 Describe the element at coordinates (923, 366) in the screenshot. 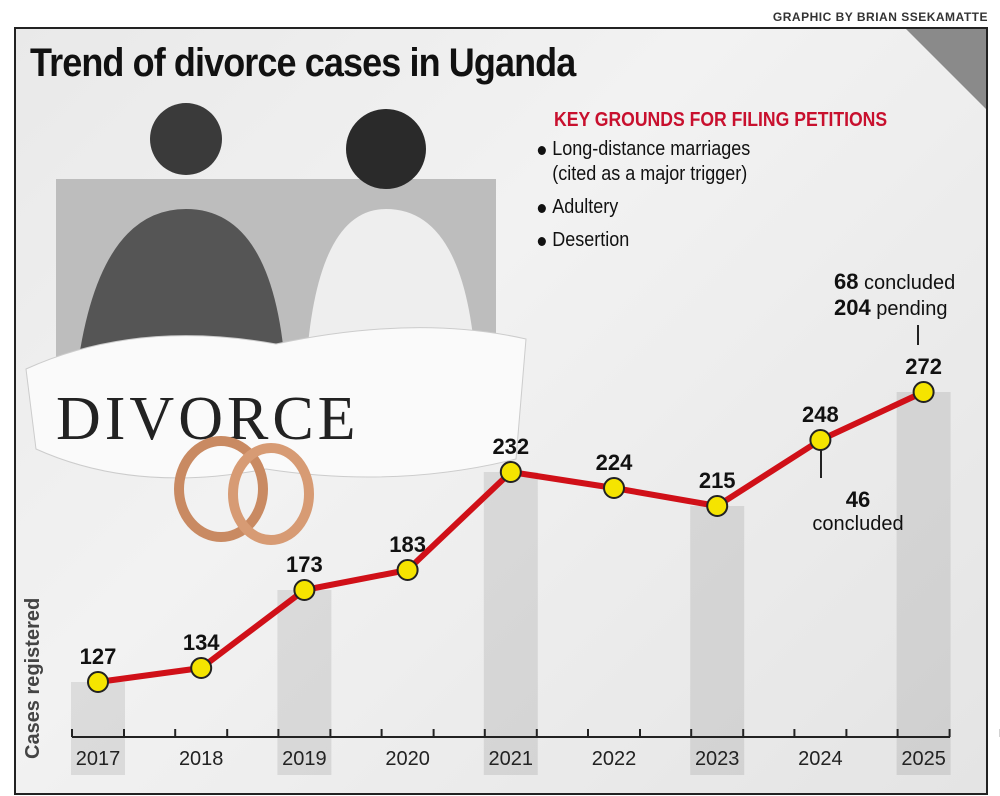

I see `data-label: 272` at that location.